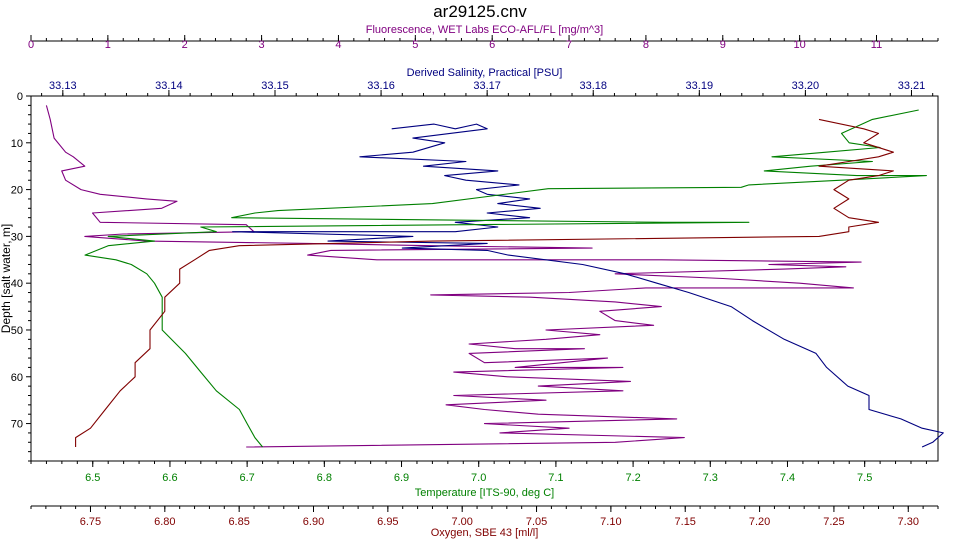 The height and width of the screenshot is (540, 960). Describe the element at coordinates (632, 478) in the screenshot. I see `x-tick-label: 7.2` at that location.